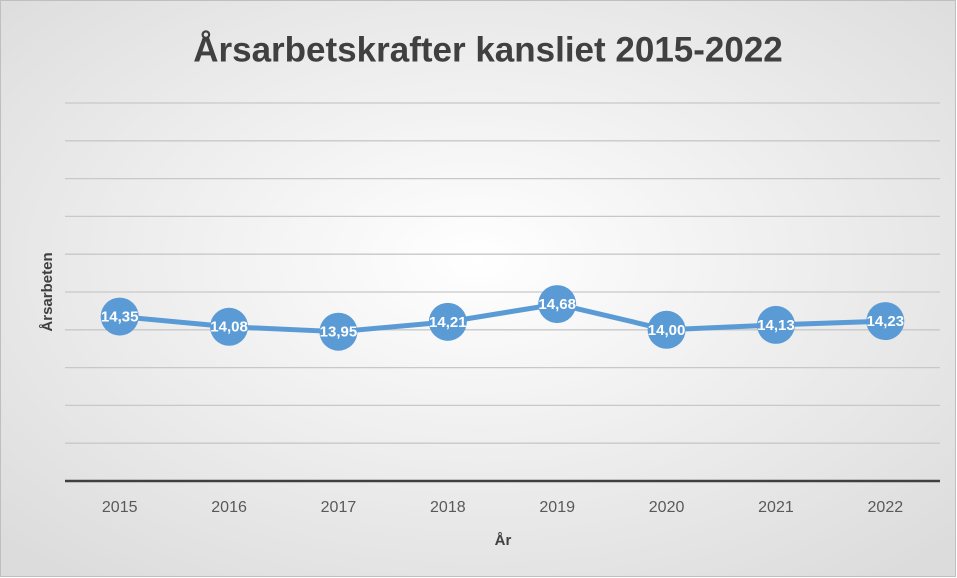  I want to click on data-label: 14,23, so click(886, 321).